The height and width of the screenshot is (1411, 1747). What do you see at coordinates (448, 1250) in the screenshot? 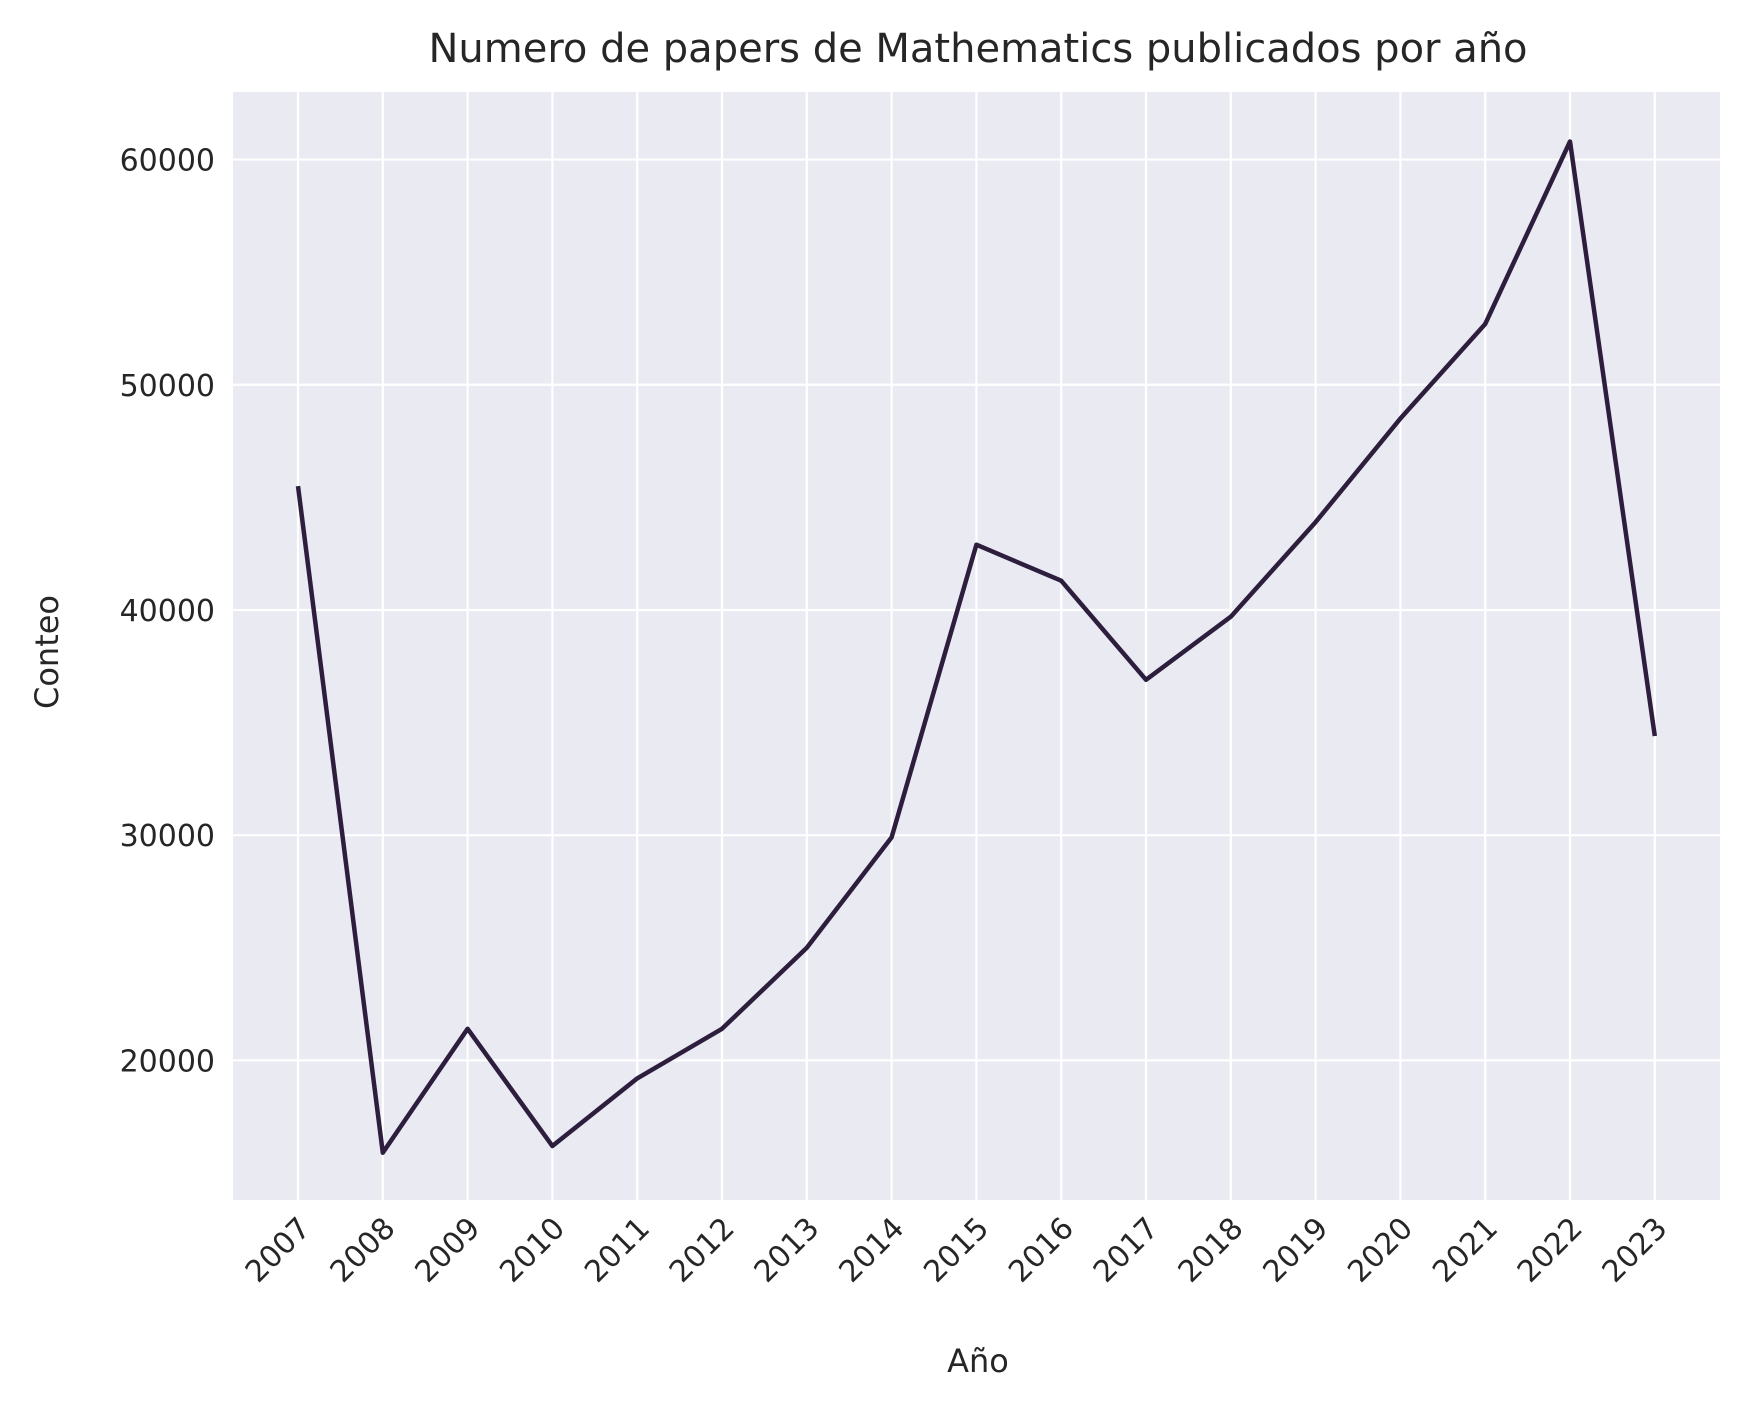
I see `x-tick-label: 2009` at bounding box center [448, 1250].